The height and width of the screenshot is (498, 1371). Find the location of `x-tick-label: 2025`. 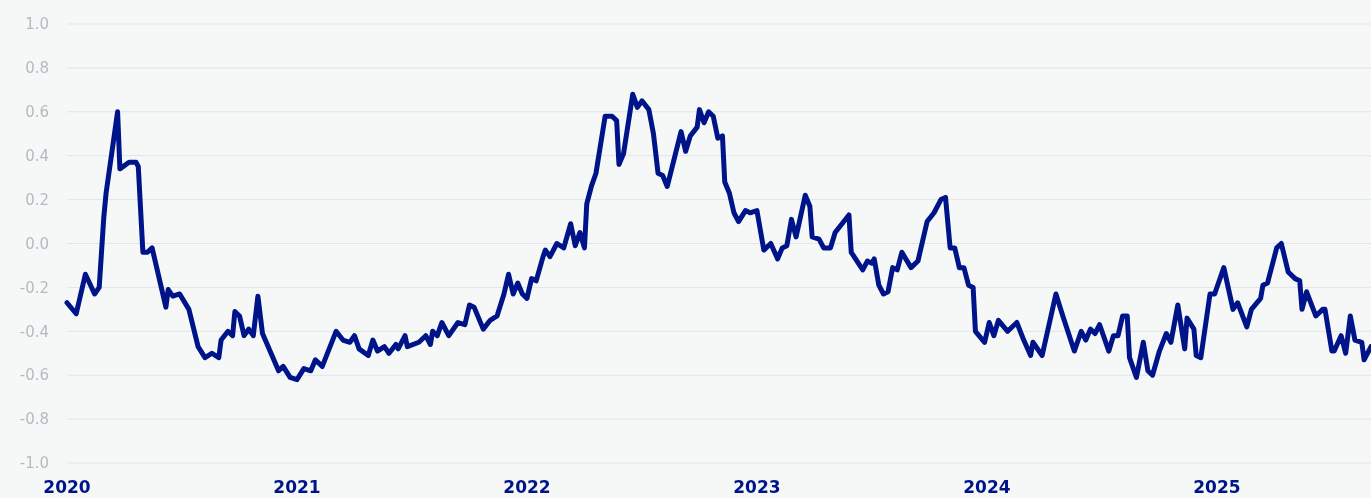

x-tick-label: 2025 is located at coordinates (1217, 487).